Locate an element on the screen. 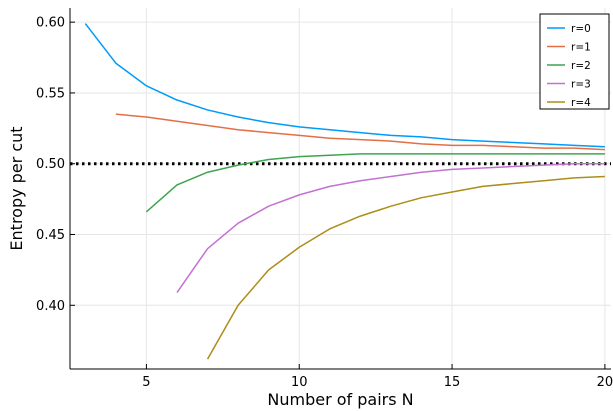  legend: r=0 r=1 r=2 r=3 r=4 is located at coordinates (574, 61).